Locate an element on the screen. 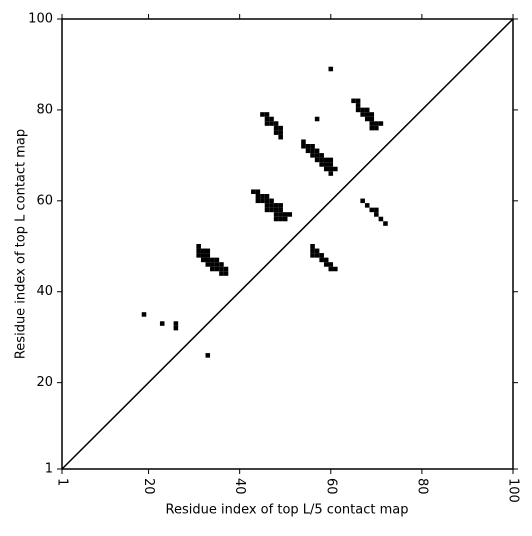 The image size is (532, 536). x-tick-label: 60 is located at coordinates (330, 486).